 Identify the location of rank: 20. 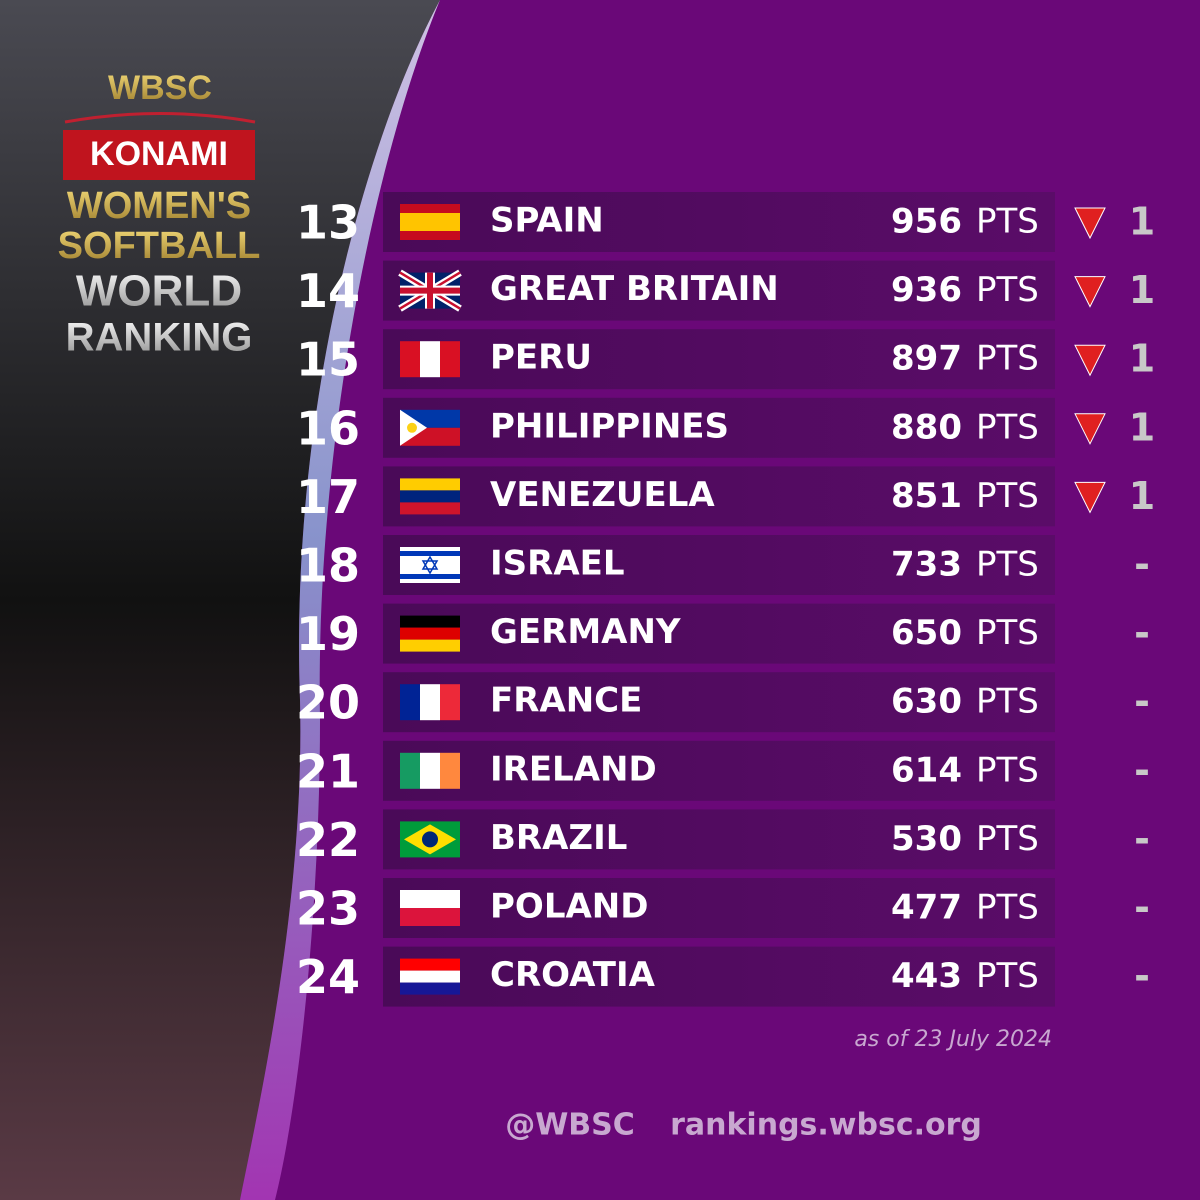
(328, 703).